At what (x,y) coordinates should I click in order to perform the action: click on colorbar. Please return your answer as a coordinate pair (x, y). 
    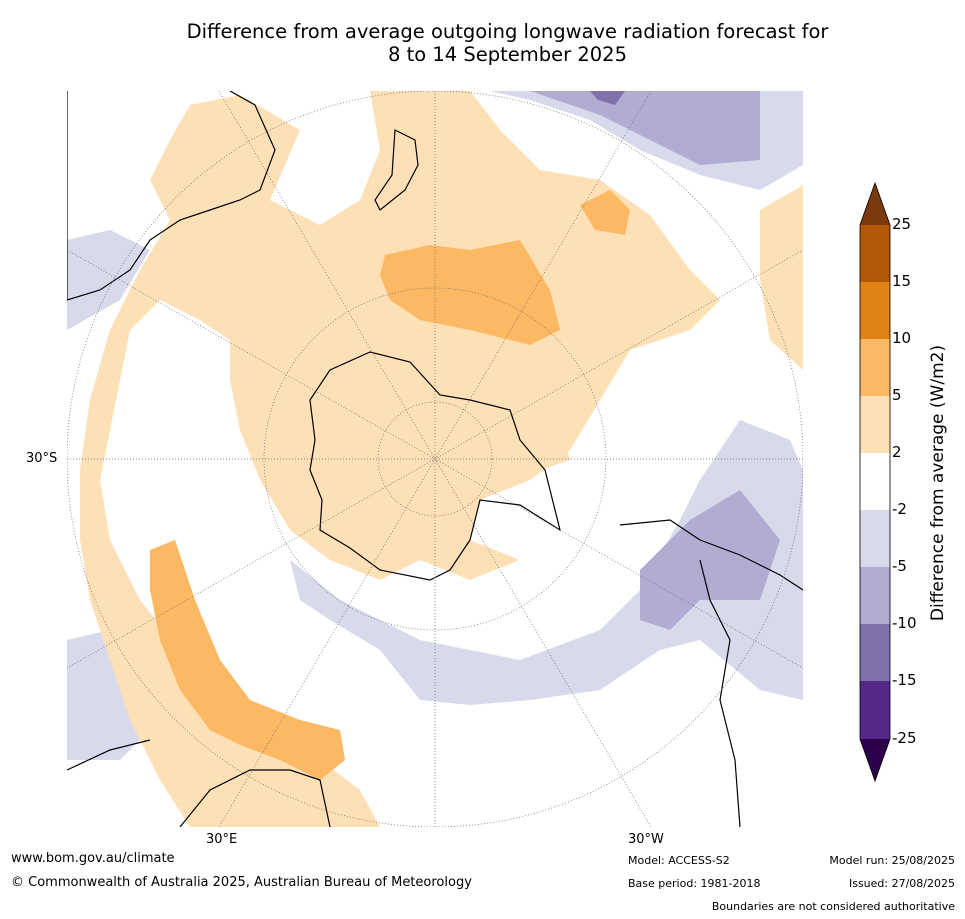
    Looking at the image, I should click on (875, 482).